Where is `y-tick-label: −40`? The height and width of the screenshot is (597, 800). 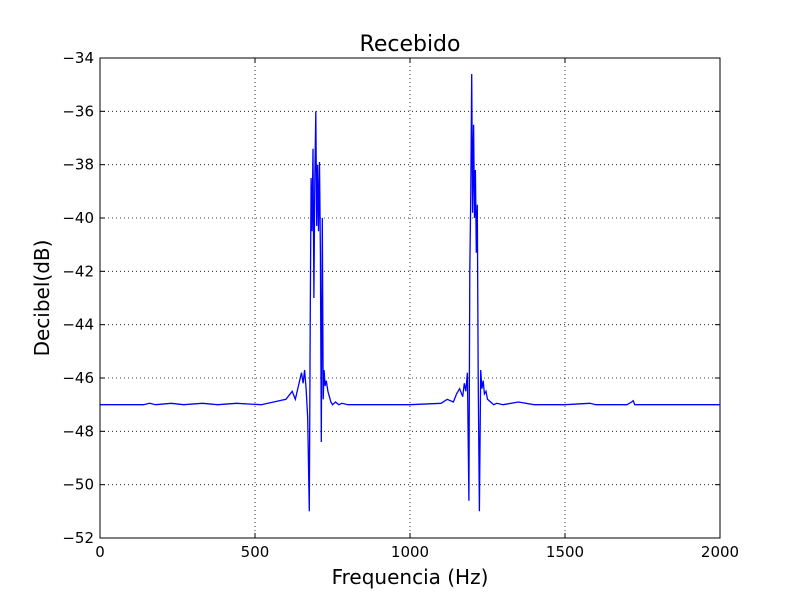 y-tick-label: −40 is located at coordinates (78, 218).